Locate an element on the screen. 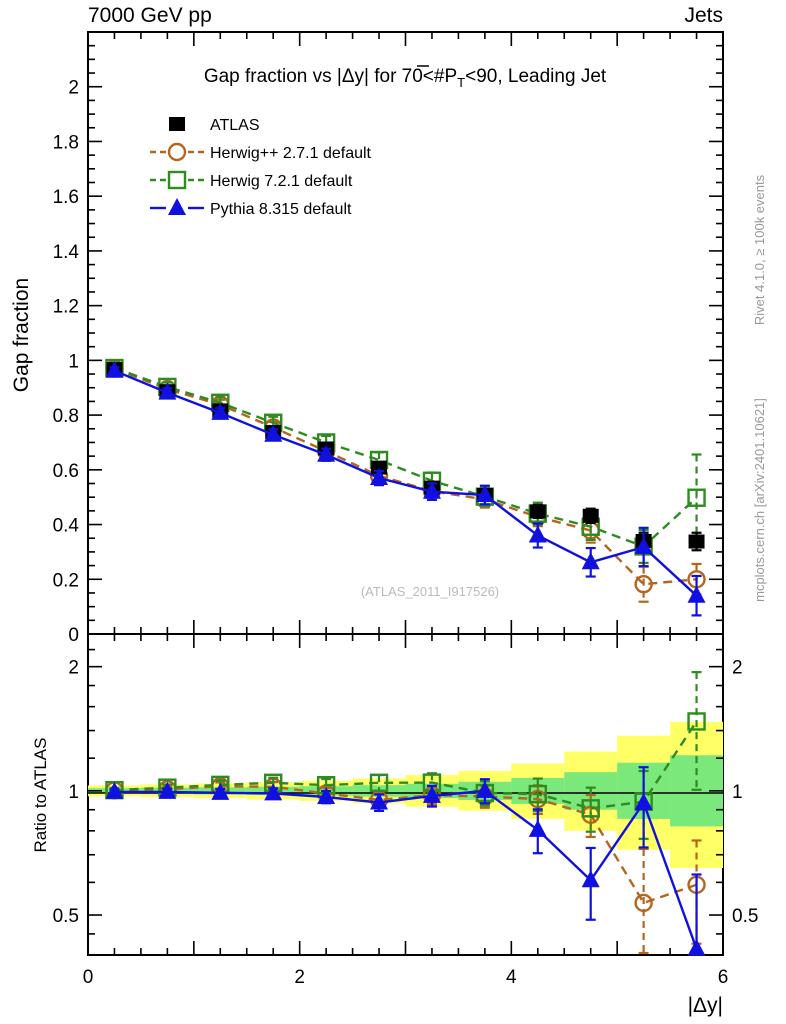  x-tick-label: 2 is located at coordinates (299, 977).